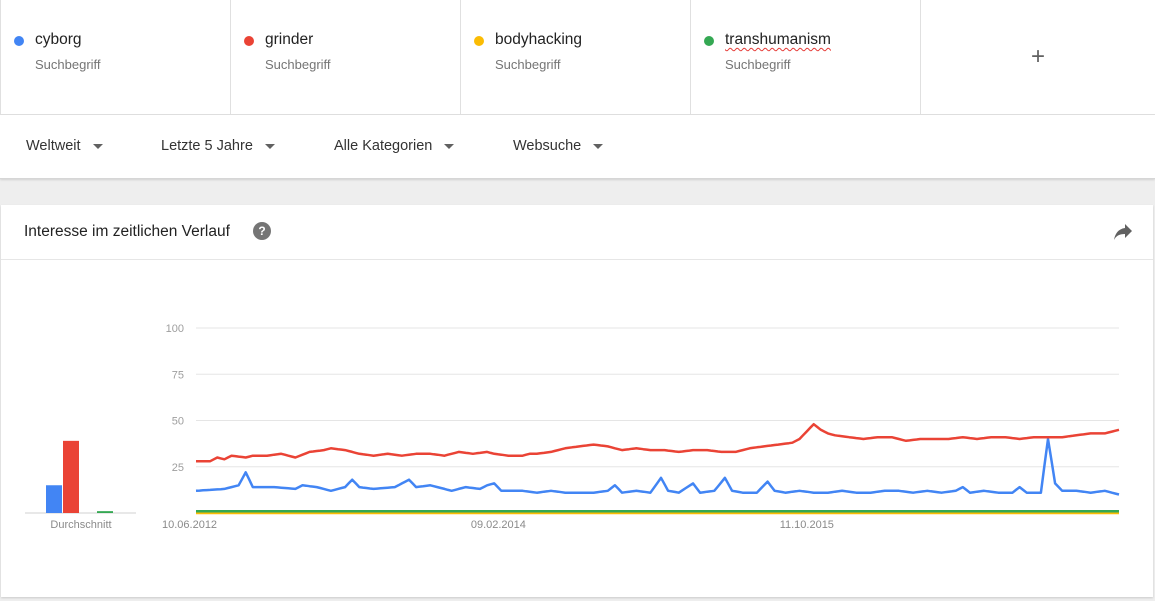  I want to click on time-range-label: Letzte 5 Jahre, so click(207, 146).